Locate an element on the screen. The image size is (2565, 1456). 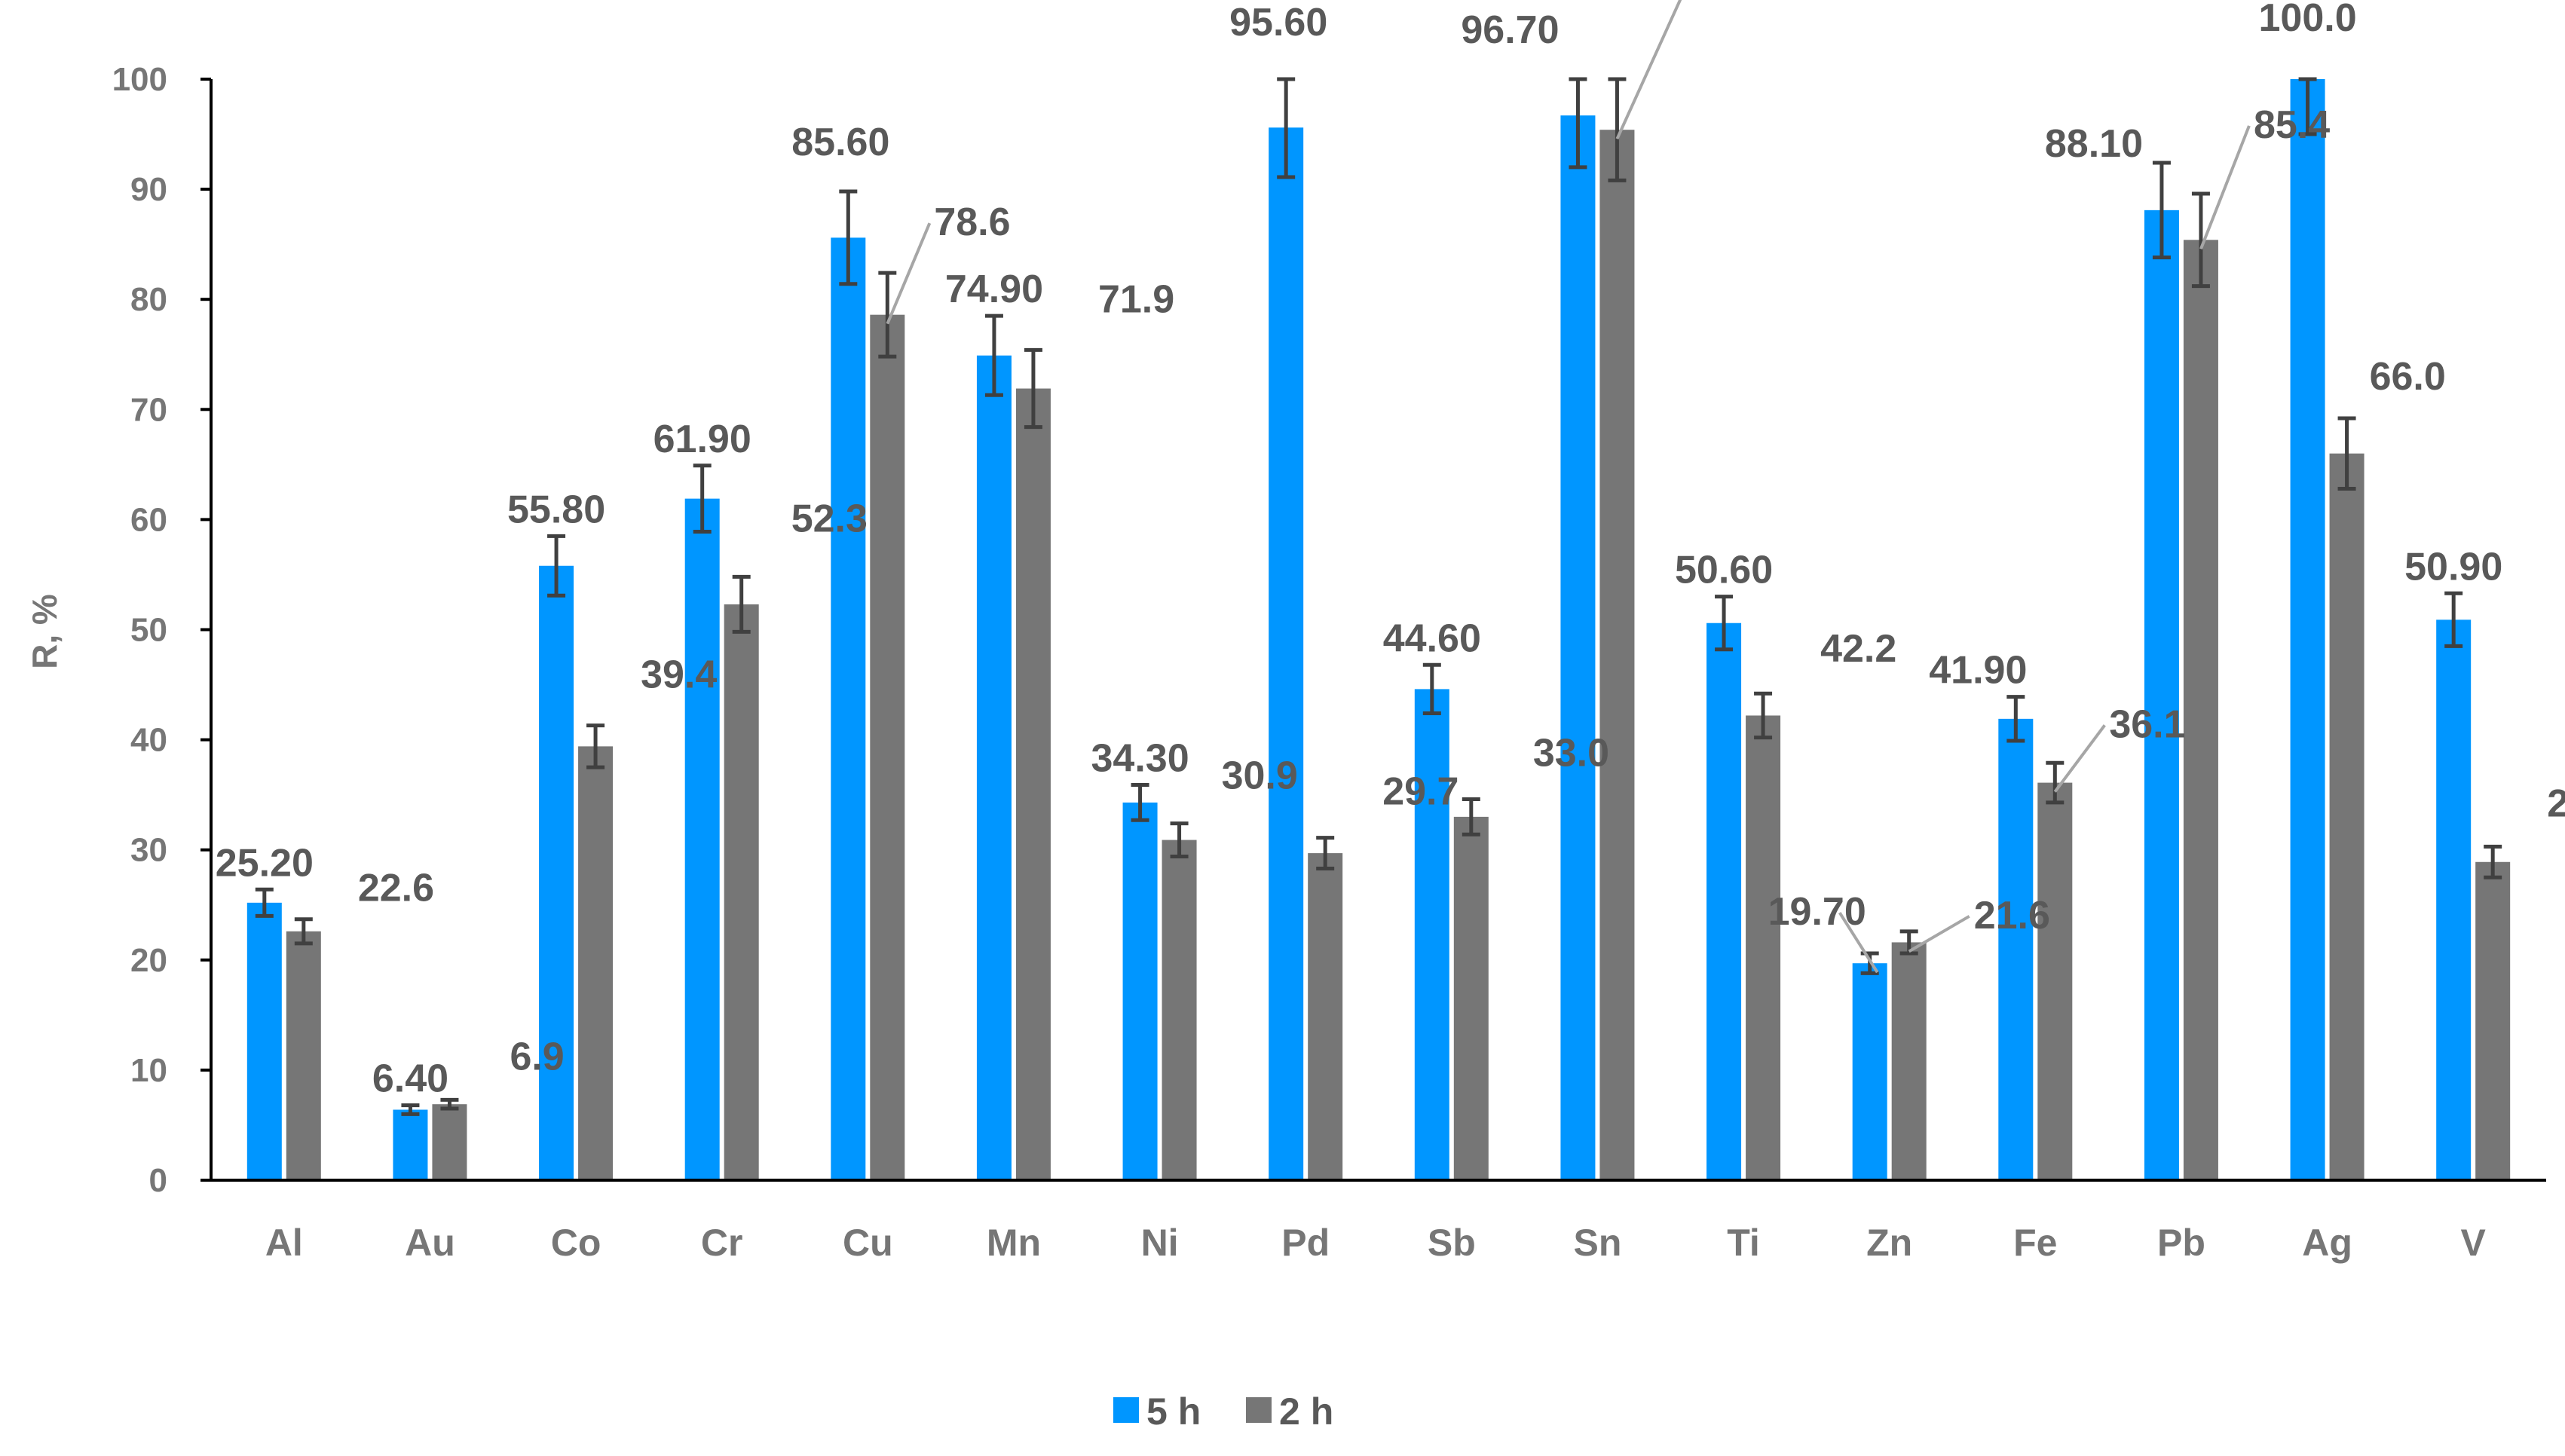
bar-2h-Pb is located at coordinates (2200, 710).